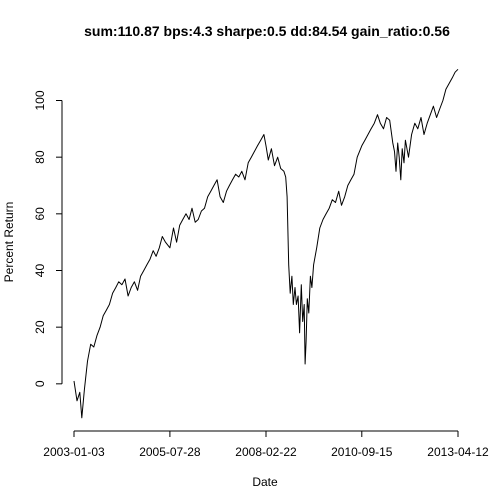  What do you see at coordinates (170, 452) in the screenshot?
I see `x-tick-label: 2005-07-28` at bounding box center [170, 452].